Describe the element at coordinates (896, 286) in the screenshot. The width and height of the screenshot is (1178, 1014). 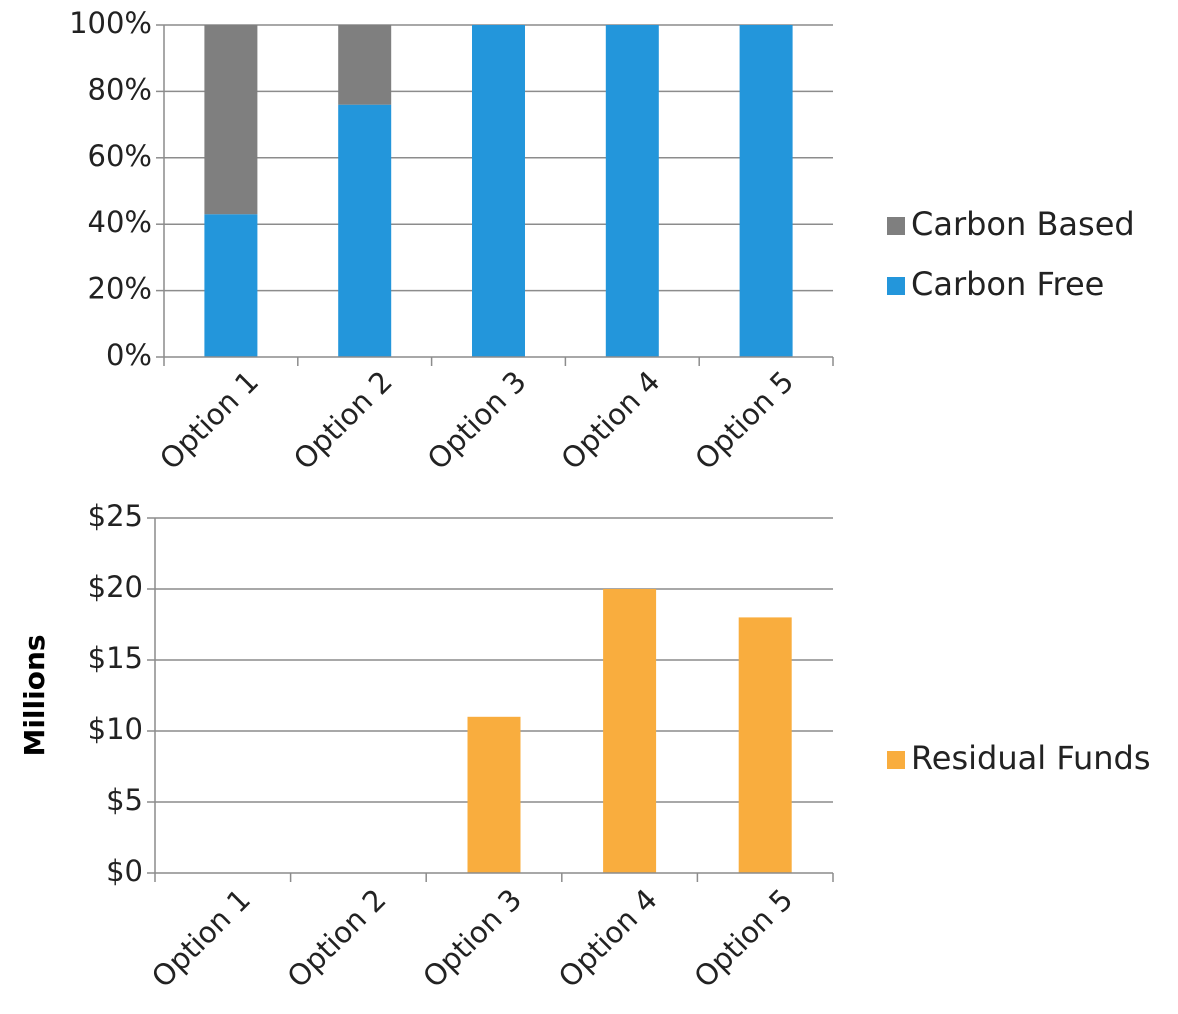
I see `legend-swatch-carbon-free` at that location.